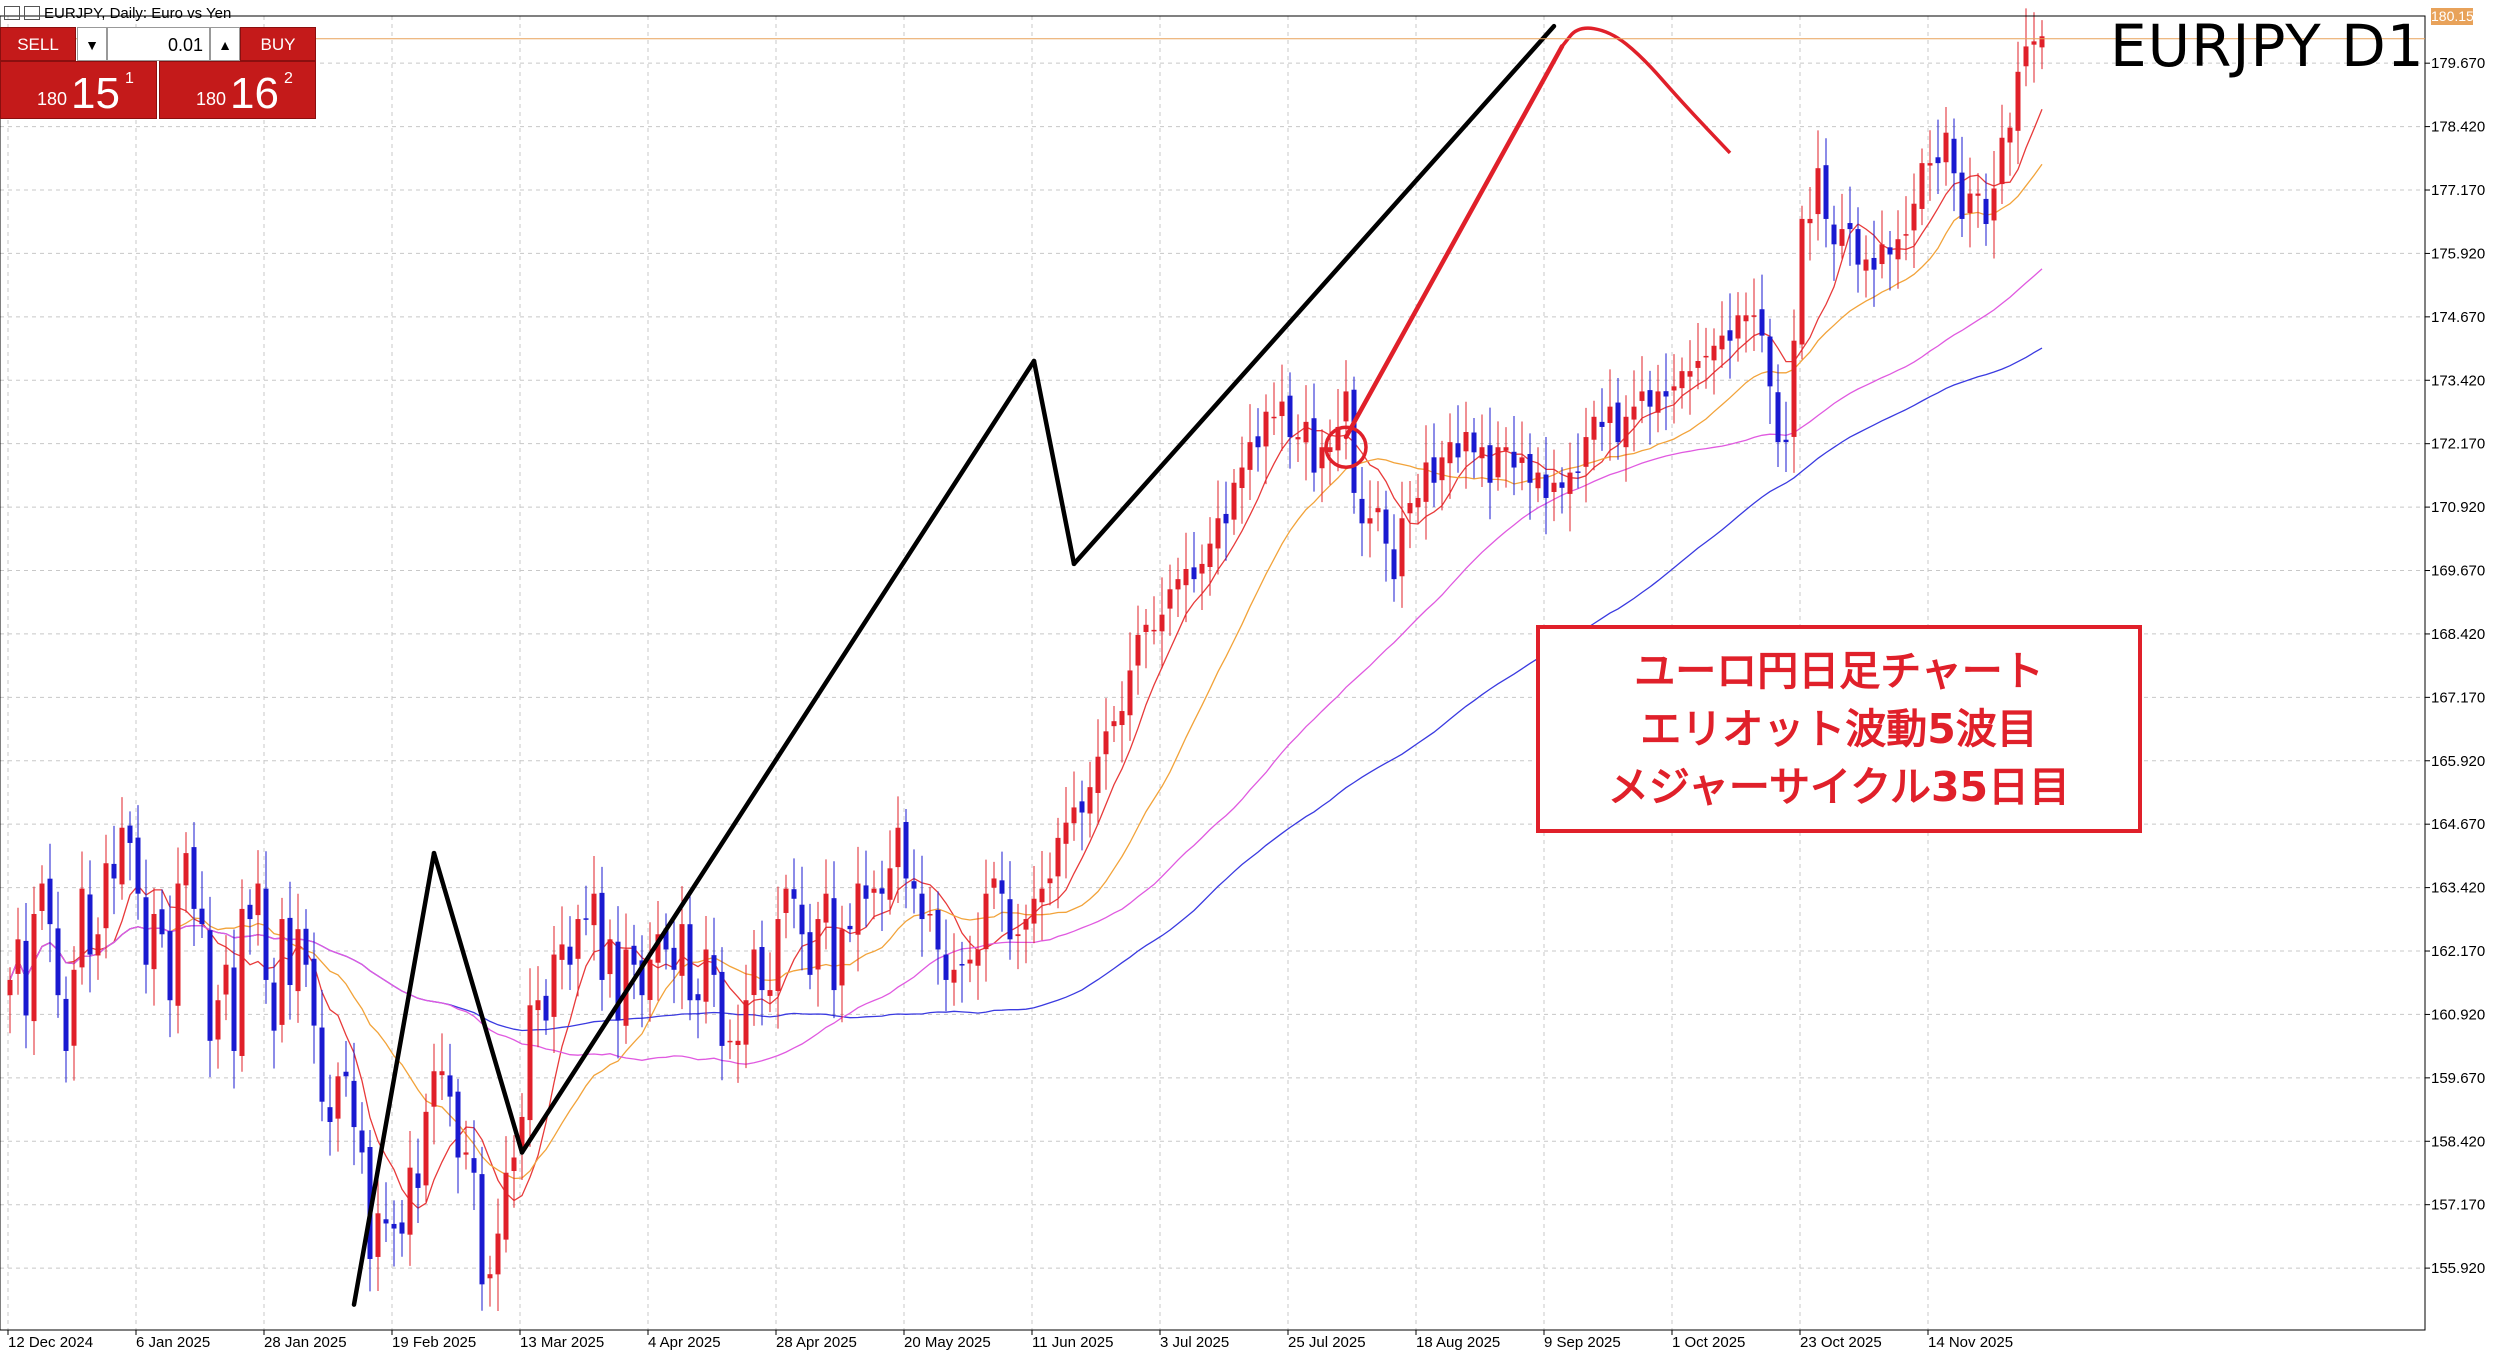 This screenshot has height=1351, width=2501. What do you see at coordinates (38, 44) in the screenshot?
I see `sell-button: SELL` at bounding box center [38, 44].